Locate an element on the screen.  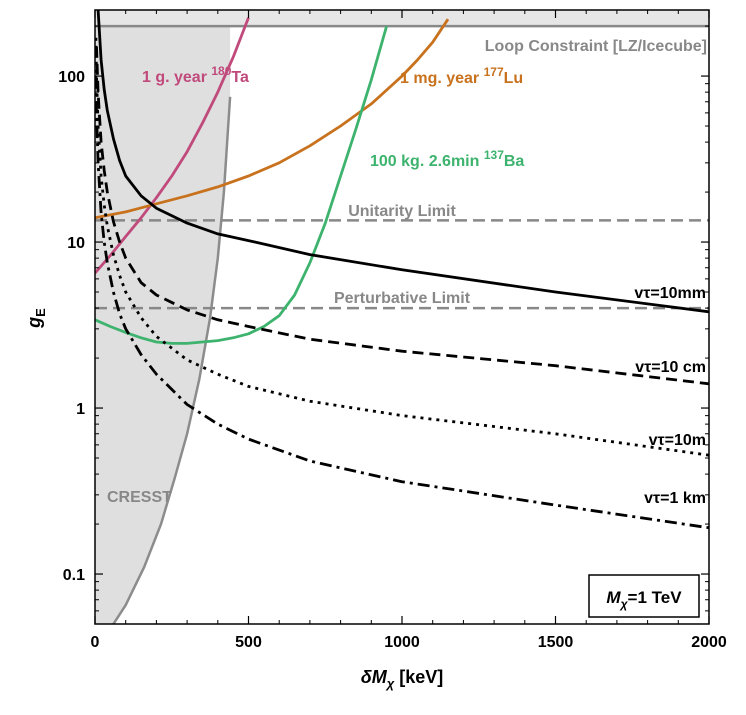
label-ta180-isotope-mass: 180 is located at coordinates (221, 71).